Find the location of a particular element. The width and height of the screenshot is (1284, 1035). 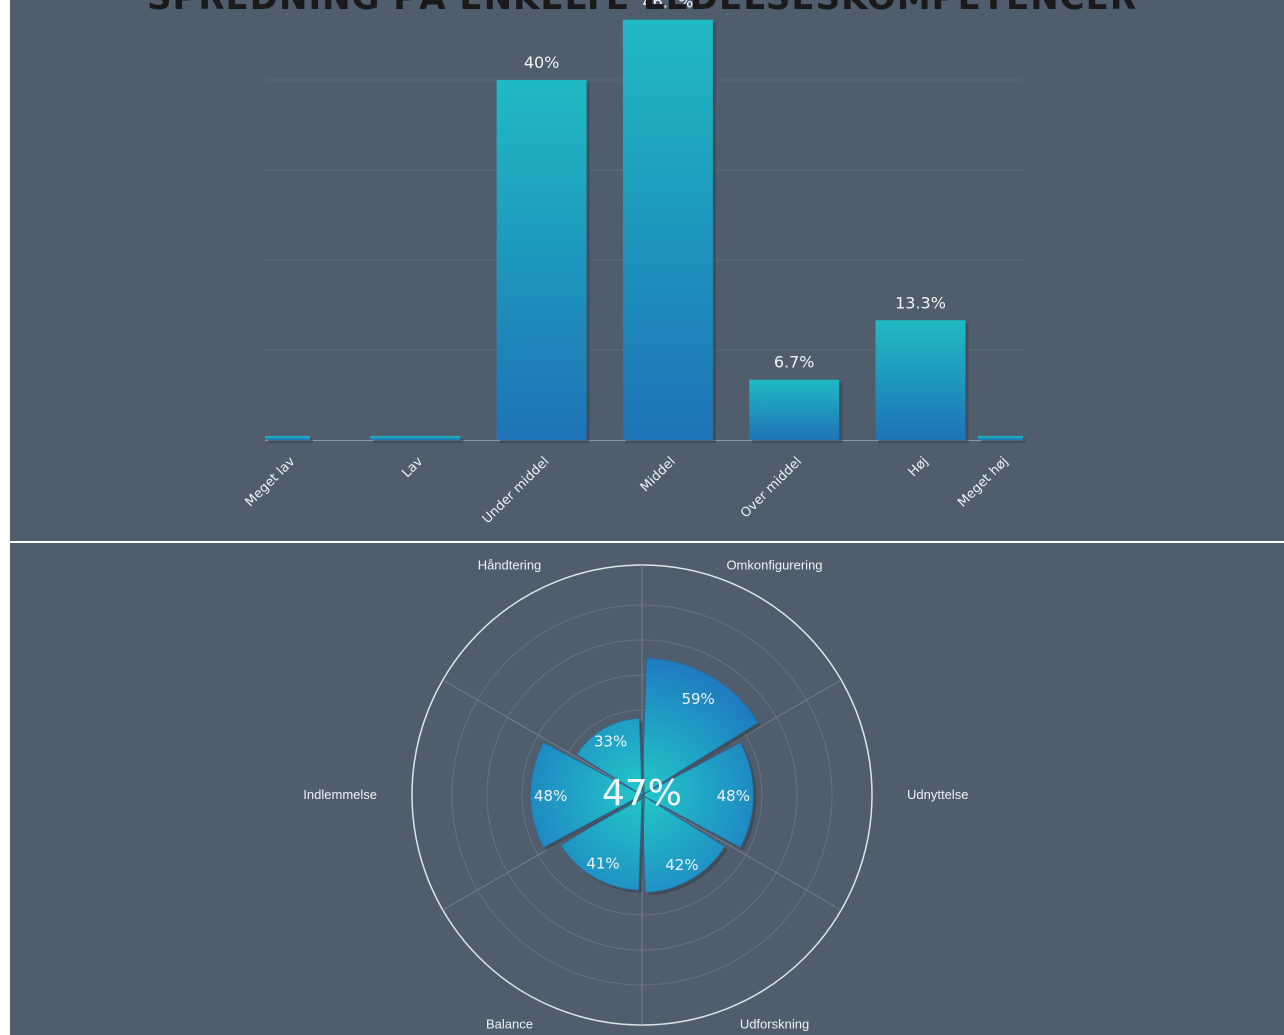

rose-segment-håndtering is located at coordinates (609, 757).